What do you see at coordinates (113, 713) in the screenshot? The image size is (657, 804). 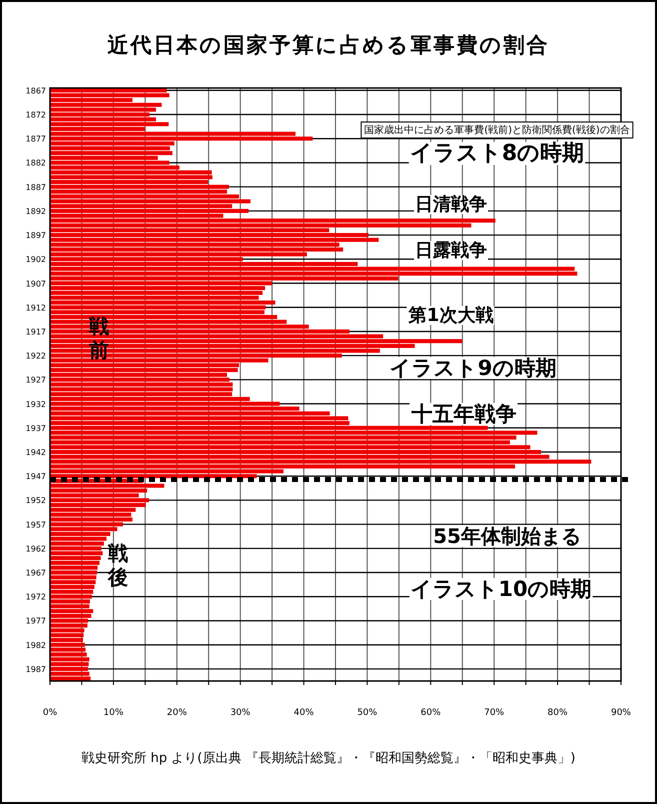 I see `x-tick-label: 10%` at bounding box center [113, 713].